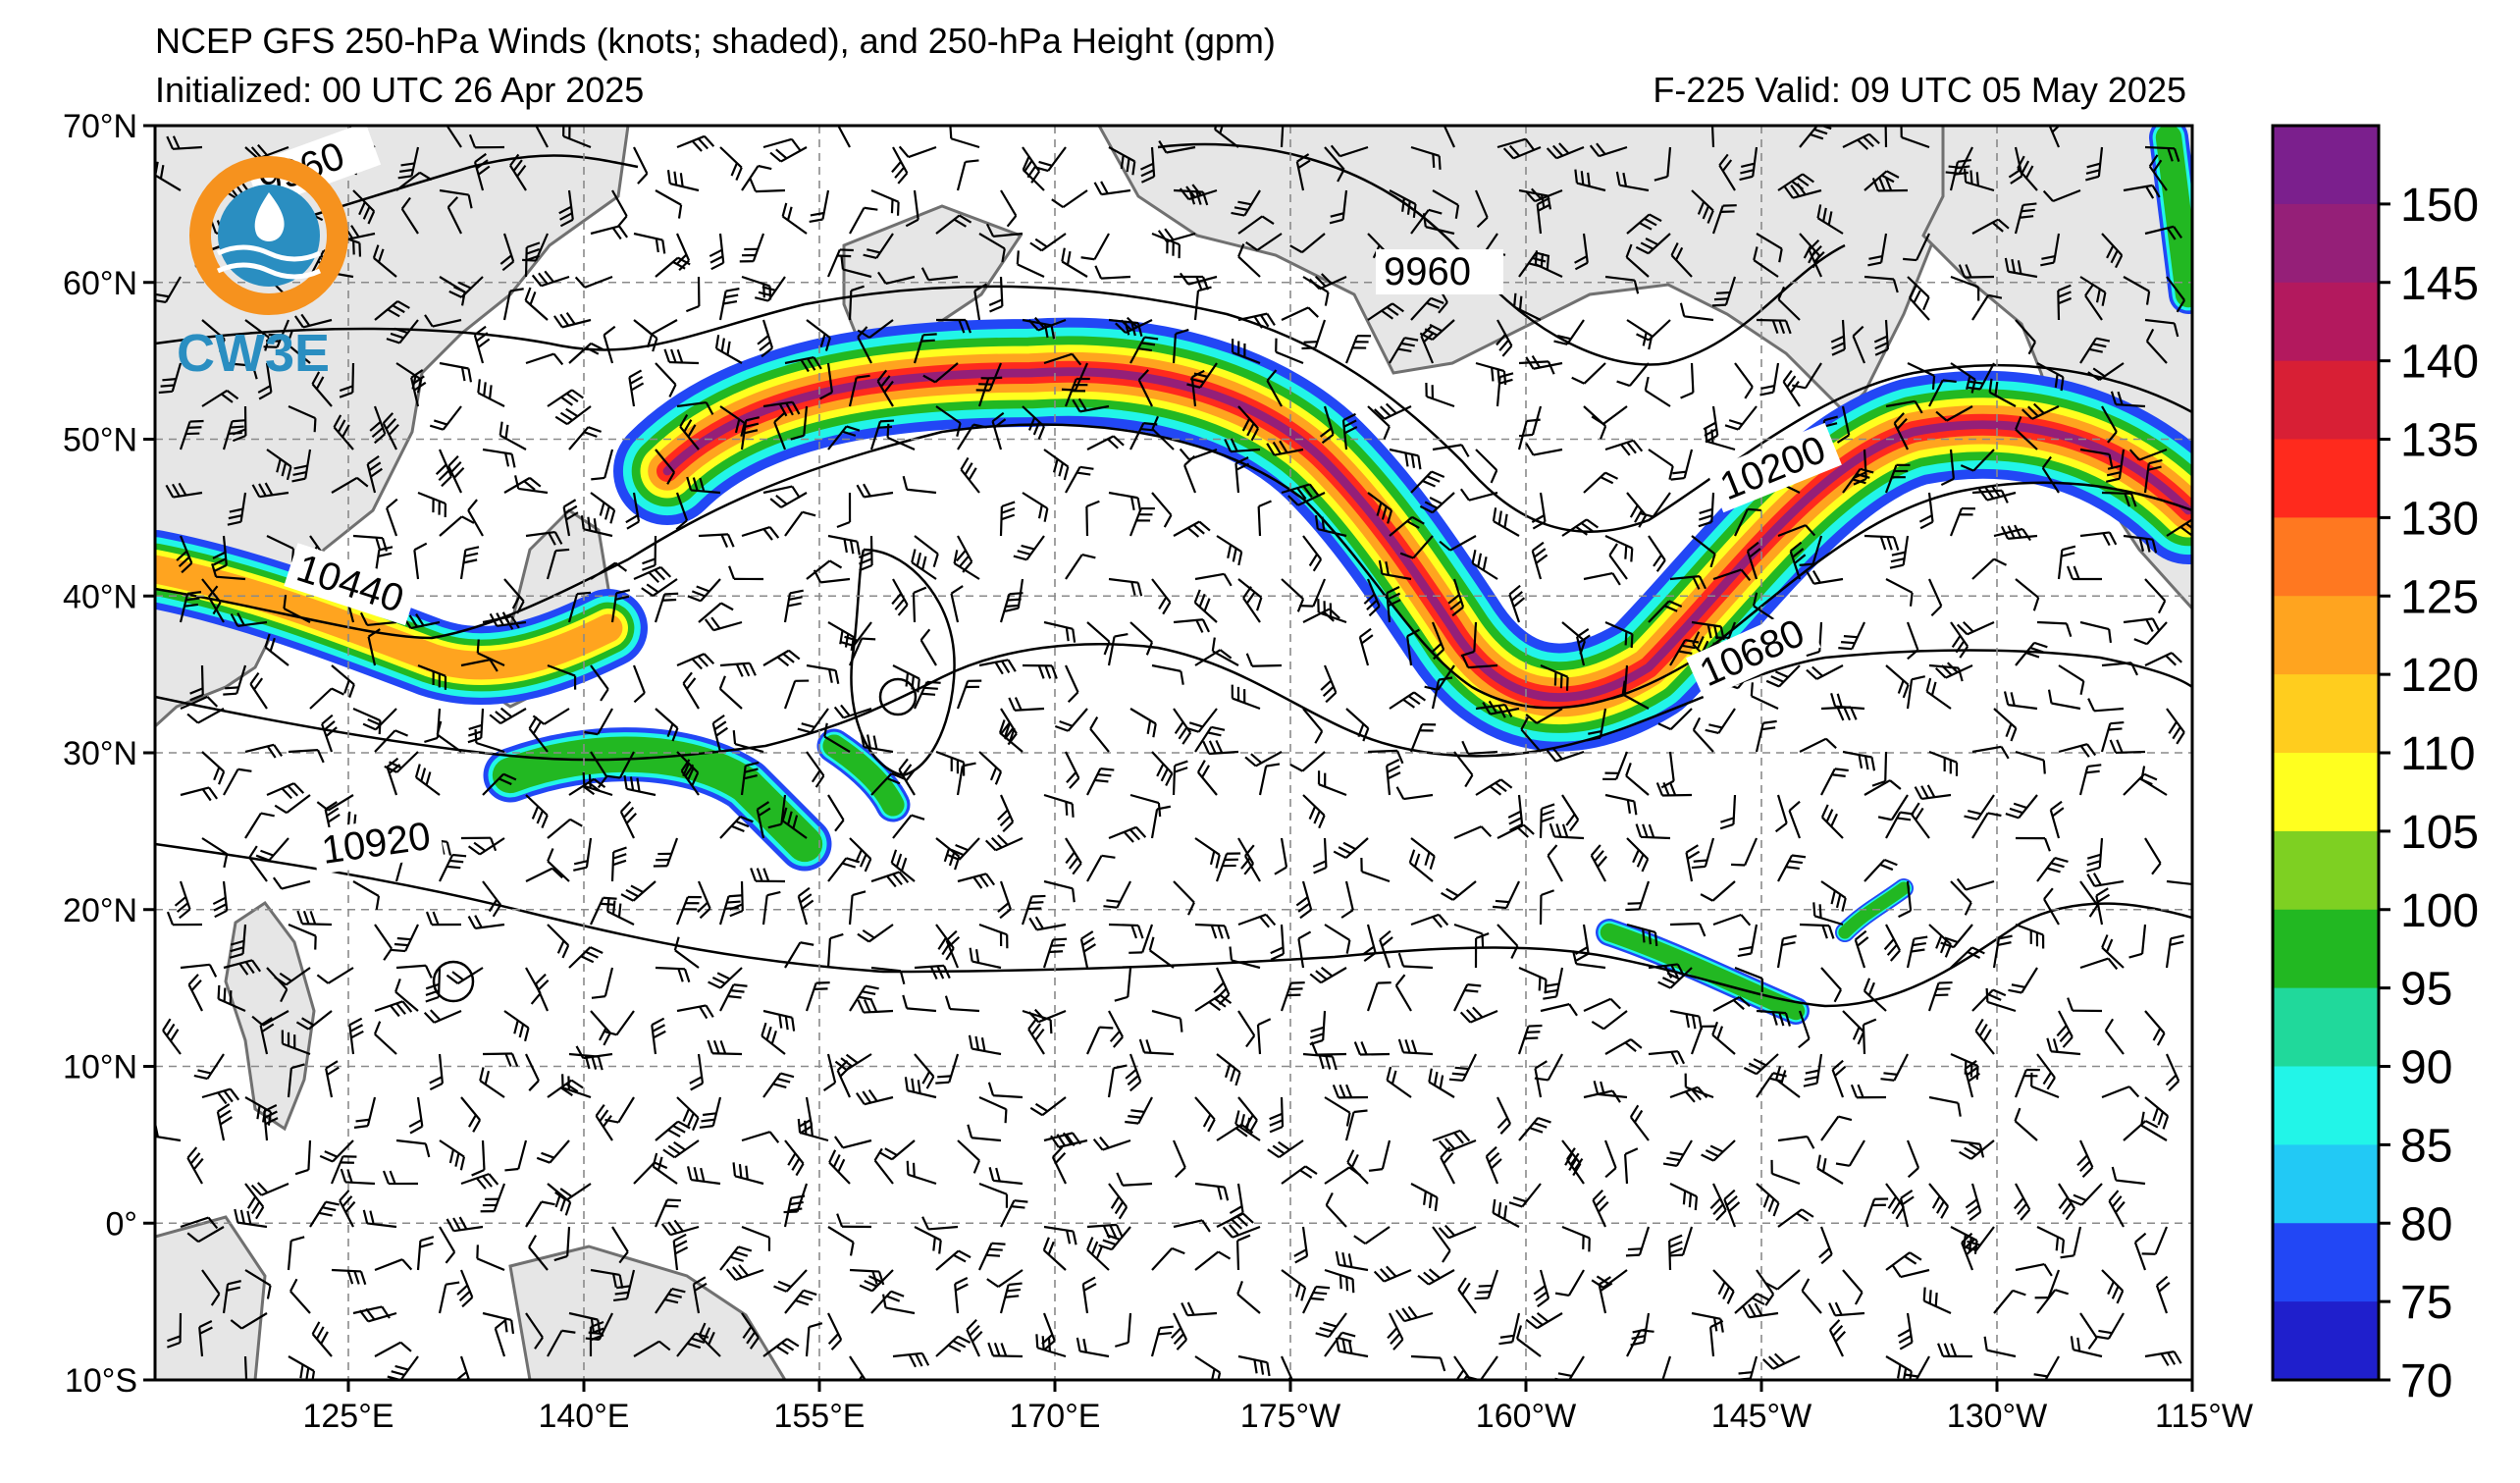 The width and height of the screenshot is (2520, 1483). I want to click on colorbar-tick-label: 90, so click(2426, 1068).